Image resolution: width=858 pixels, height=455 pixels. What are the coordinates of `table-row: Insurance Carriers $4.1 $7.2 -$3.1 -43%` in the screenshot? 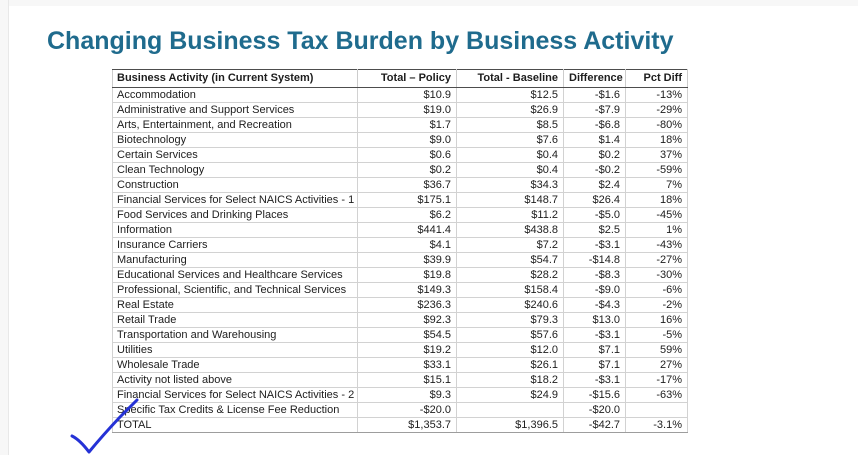 It's located at (400, 245).